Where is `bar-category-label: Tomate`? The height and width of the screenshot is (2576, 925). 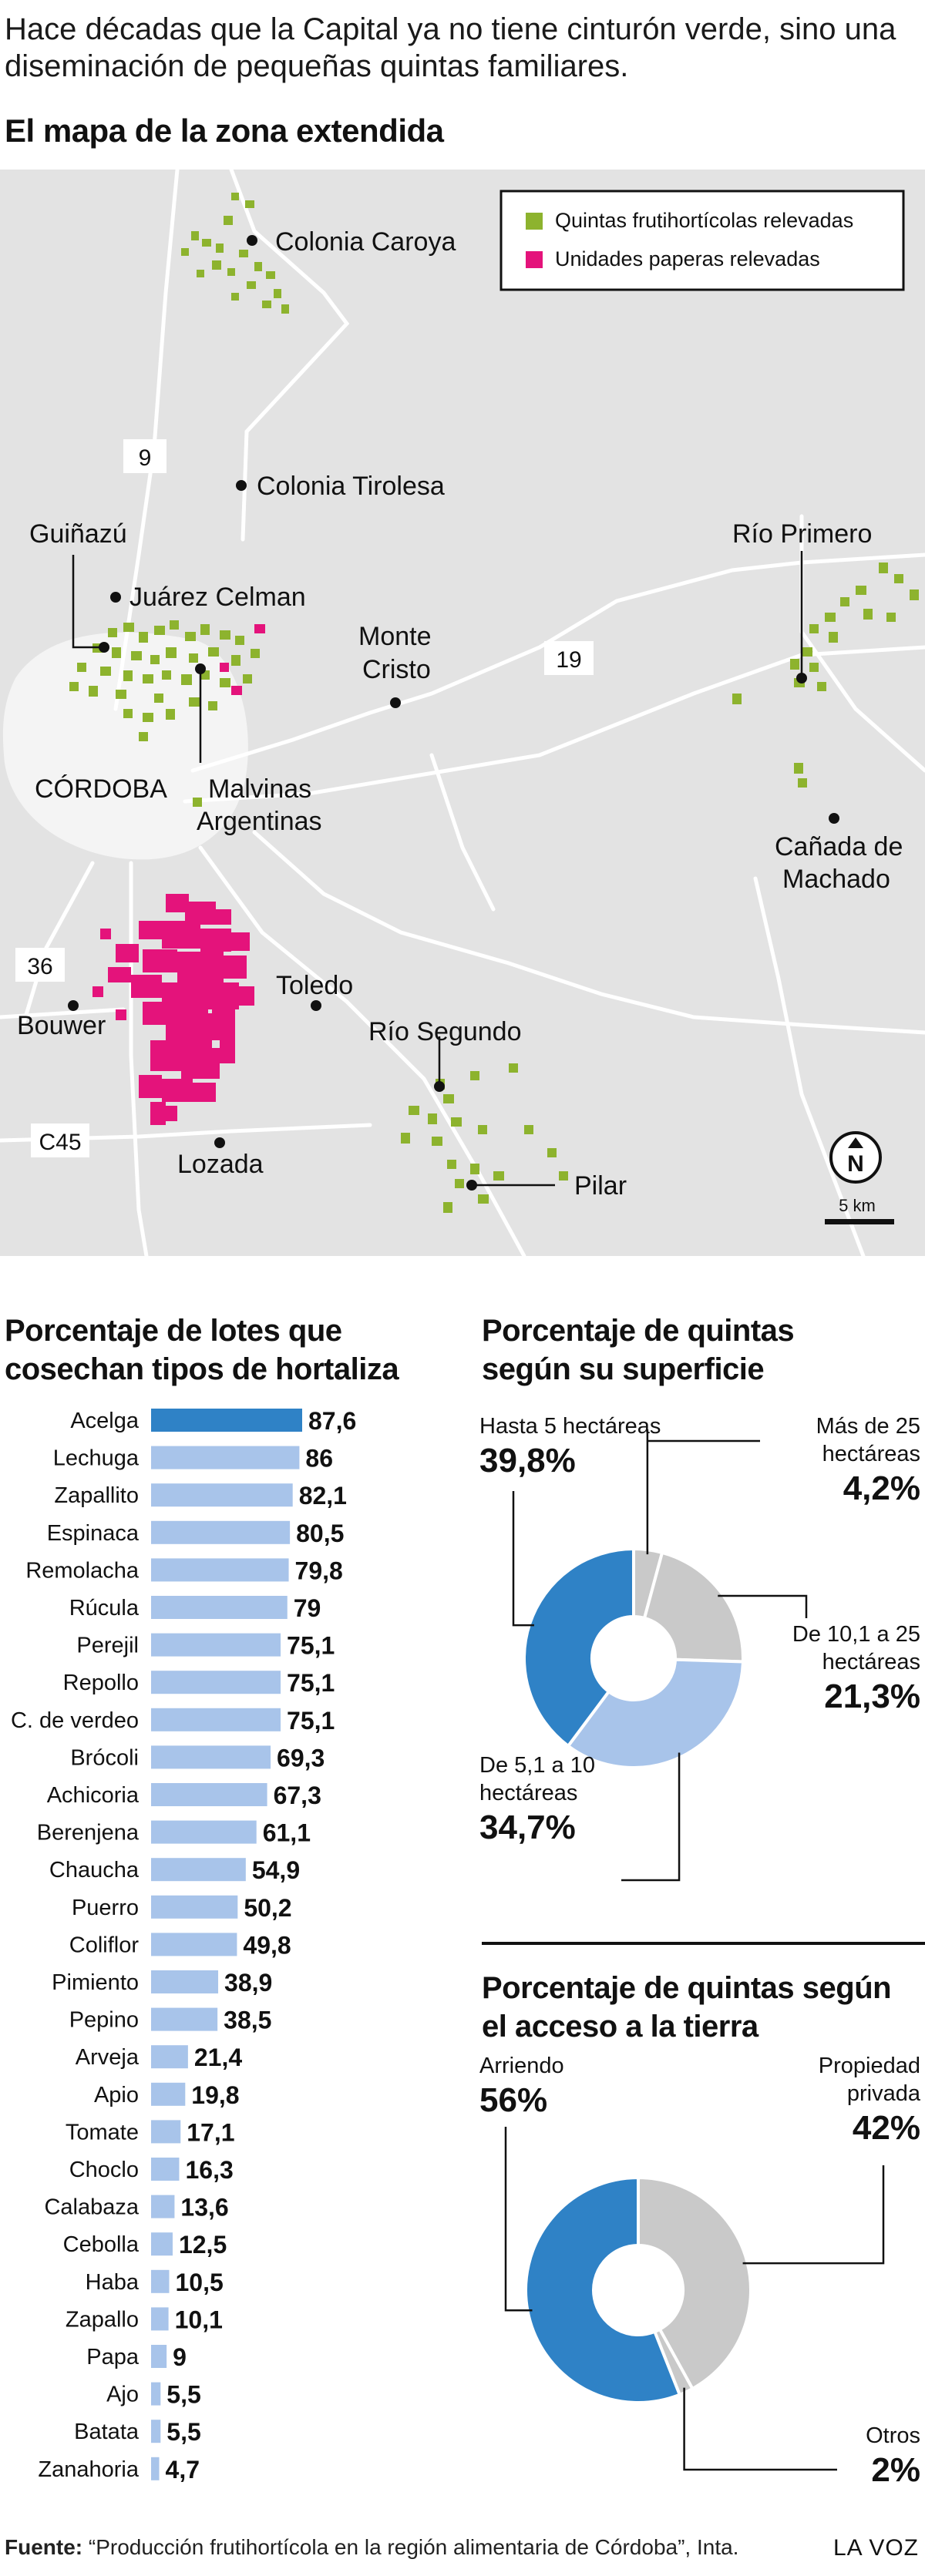
bar-category-label: Tomate is located at coordinates (102, 2132).